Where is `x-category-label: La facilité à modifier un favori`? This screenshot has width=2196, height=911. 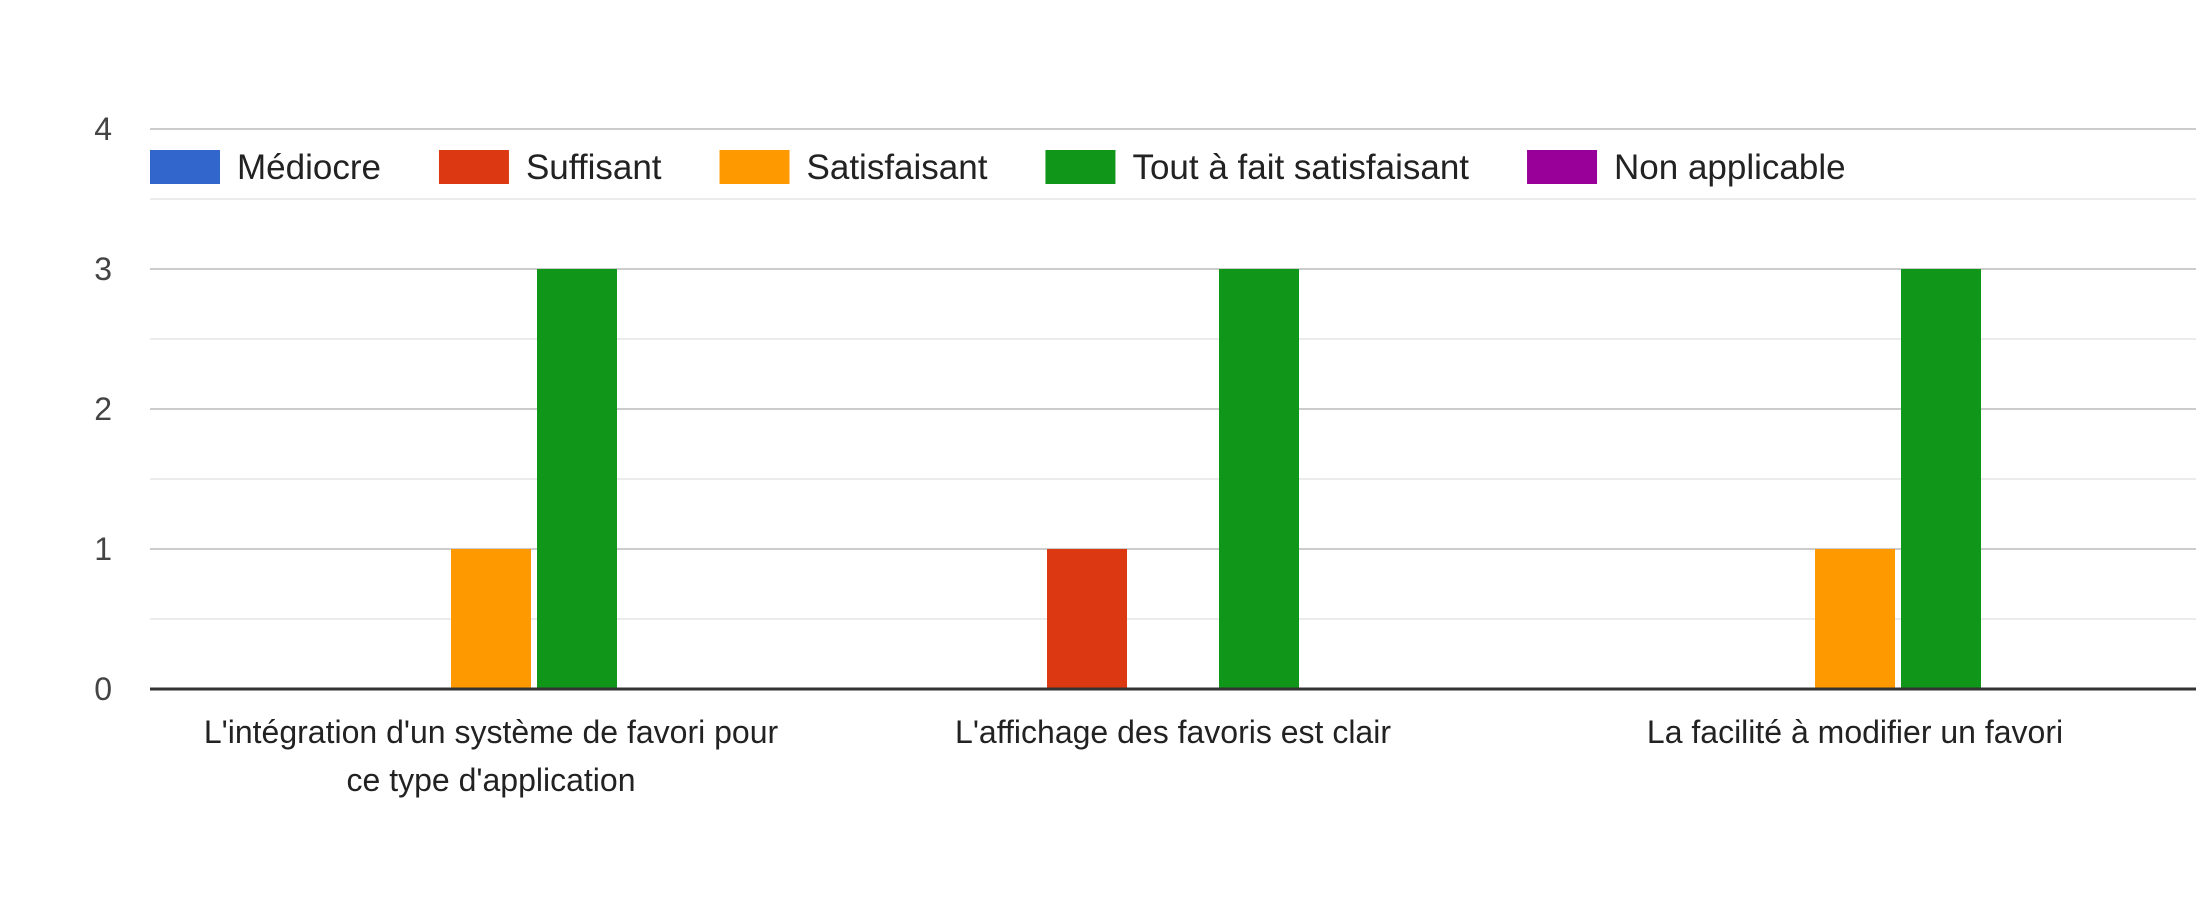
x-category-label: La facilité à modifier un favori is located at coordinates (1855, 732).